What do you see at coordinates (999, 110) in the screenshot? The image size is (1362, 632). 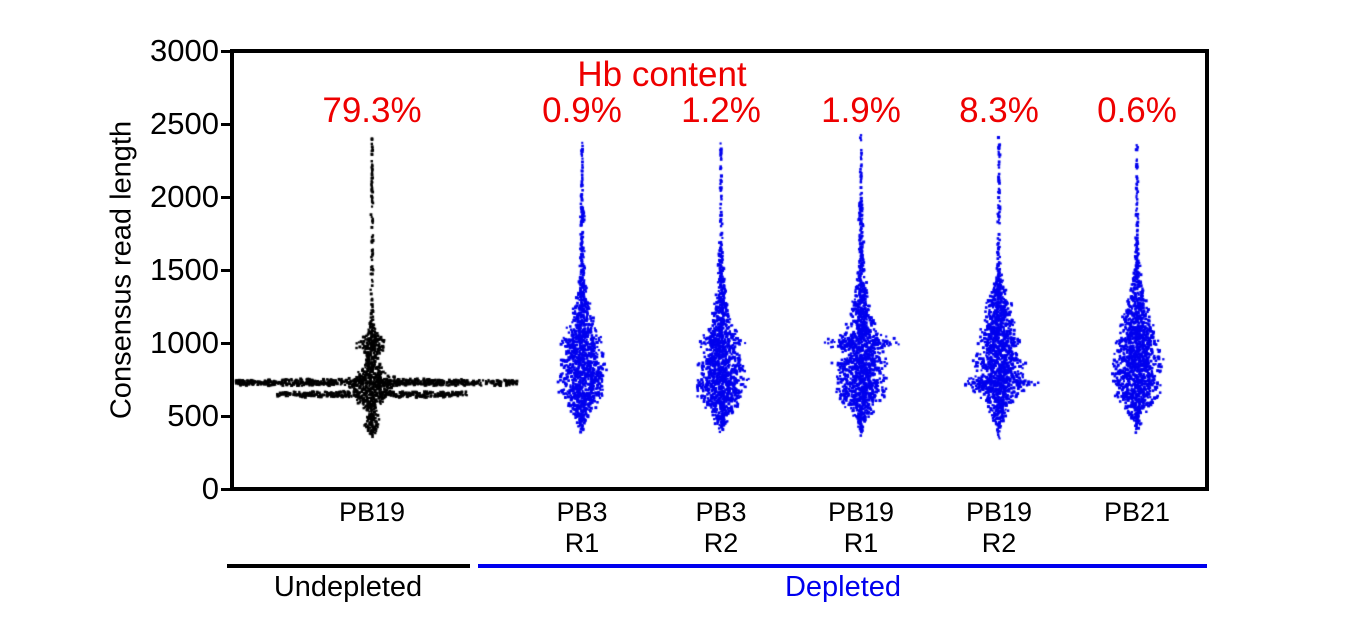 I see `hb-percent-label: 8.3%` at bounding box center [999, 110].